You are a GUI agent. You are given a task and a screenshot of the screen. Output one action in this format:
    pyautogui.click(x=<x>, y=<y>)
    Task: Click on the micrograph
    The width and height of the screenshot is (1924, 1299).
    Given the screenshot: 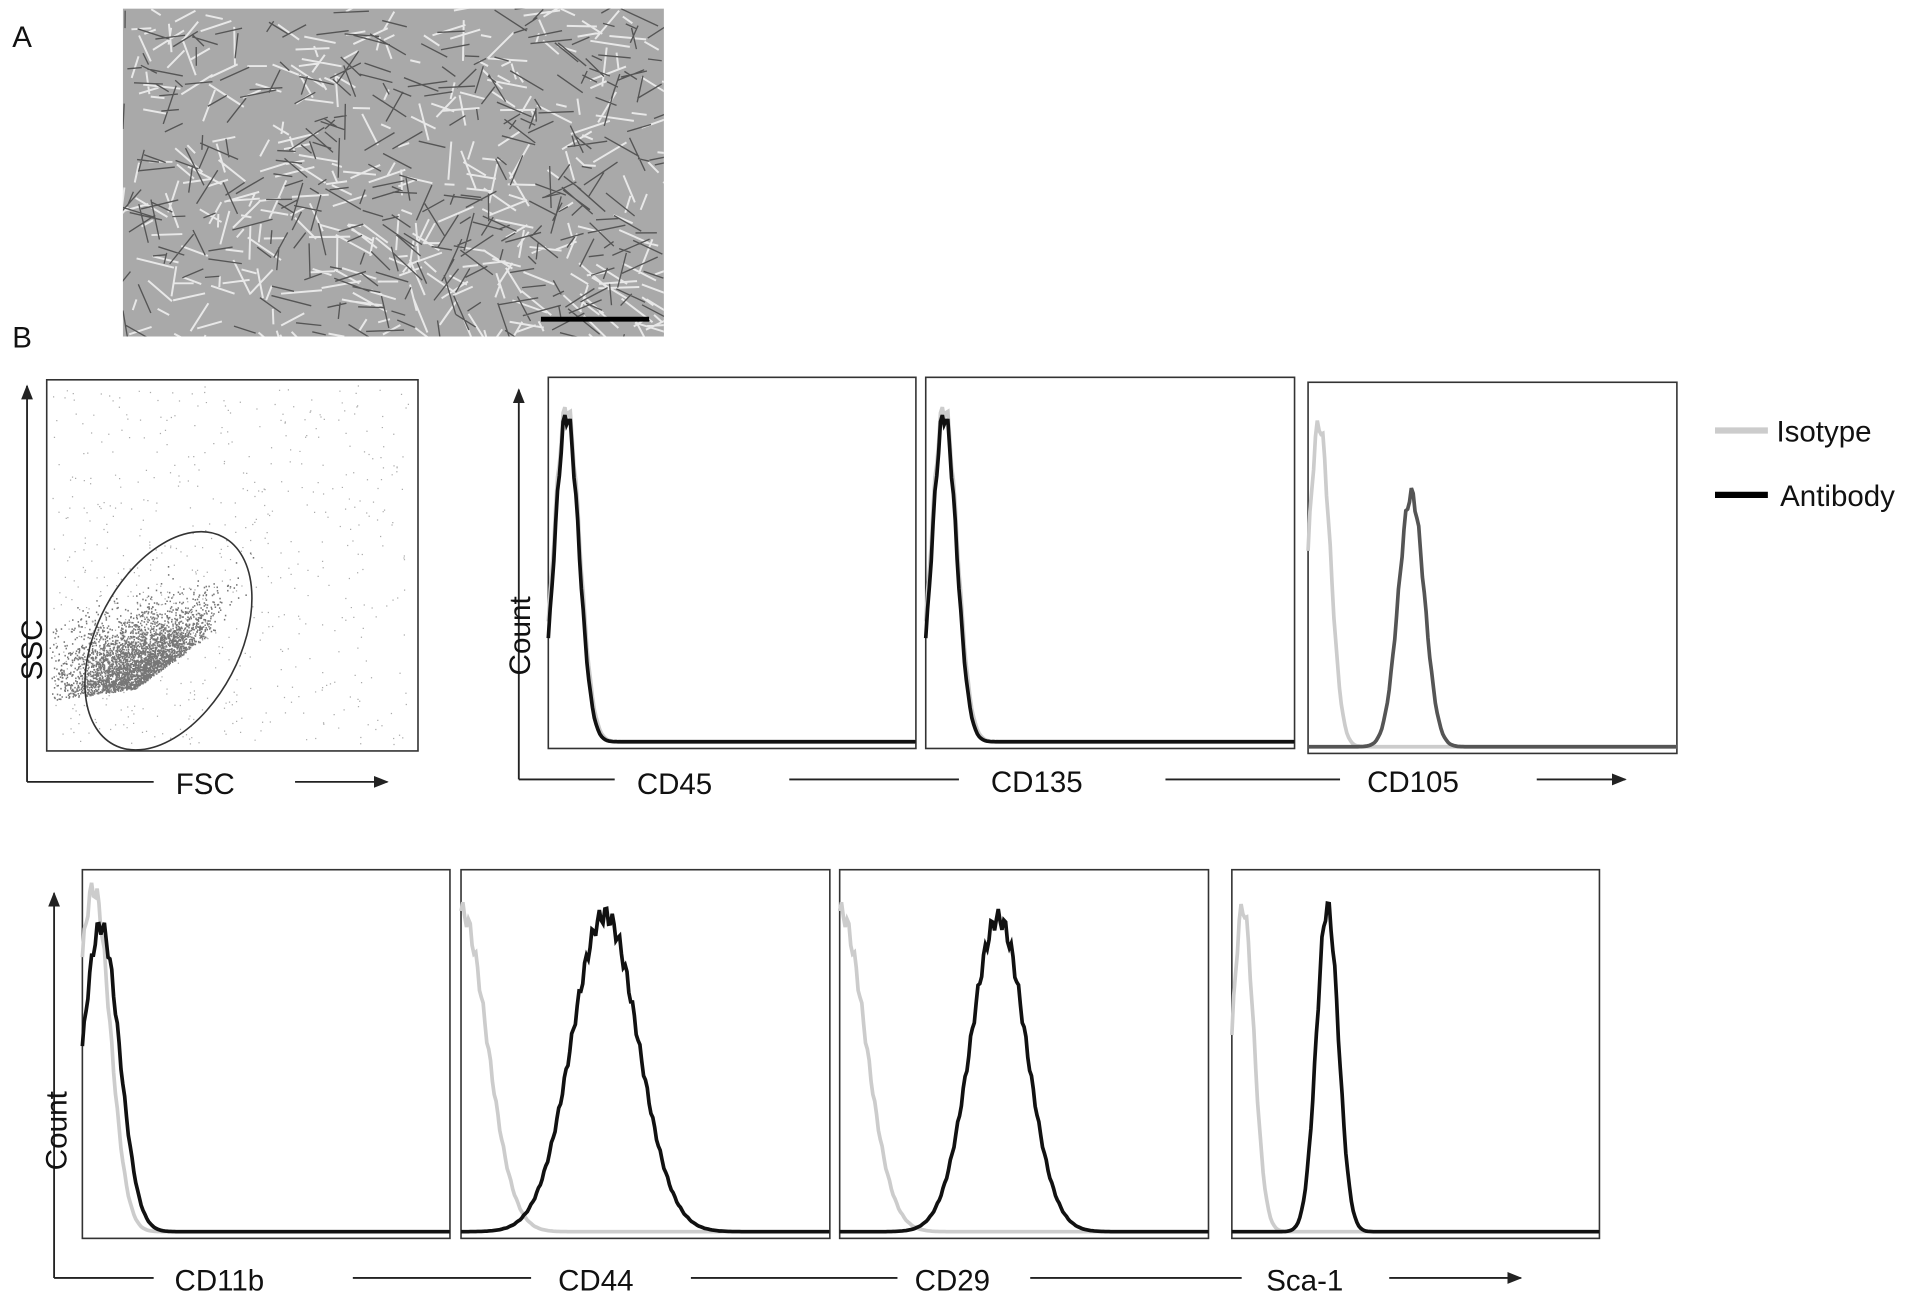 What is the action you would take?
    pyautogui.click(x=393, y=172)
    